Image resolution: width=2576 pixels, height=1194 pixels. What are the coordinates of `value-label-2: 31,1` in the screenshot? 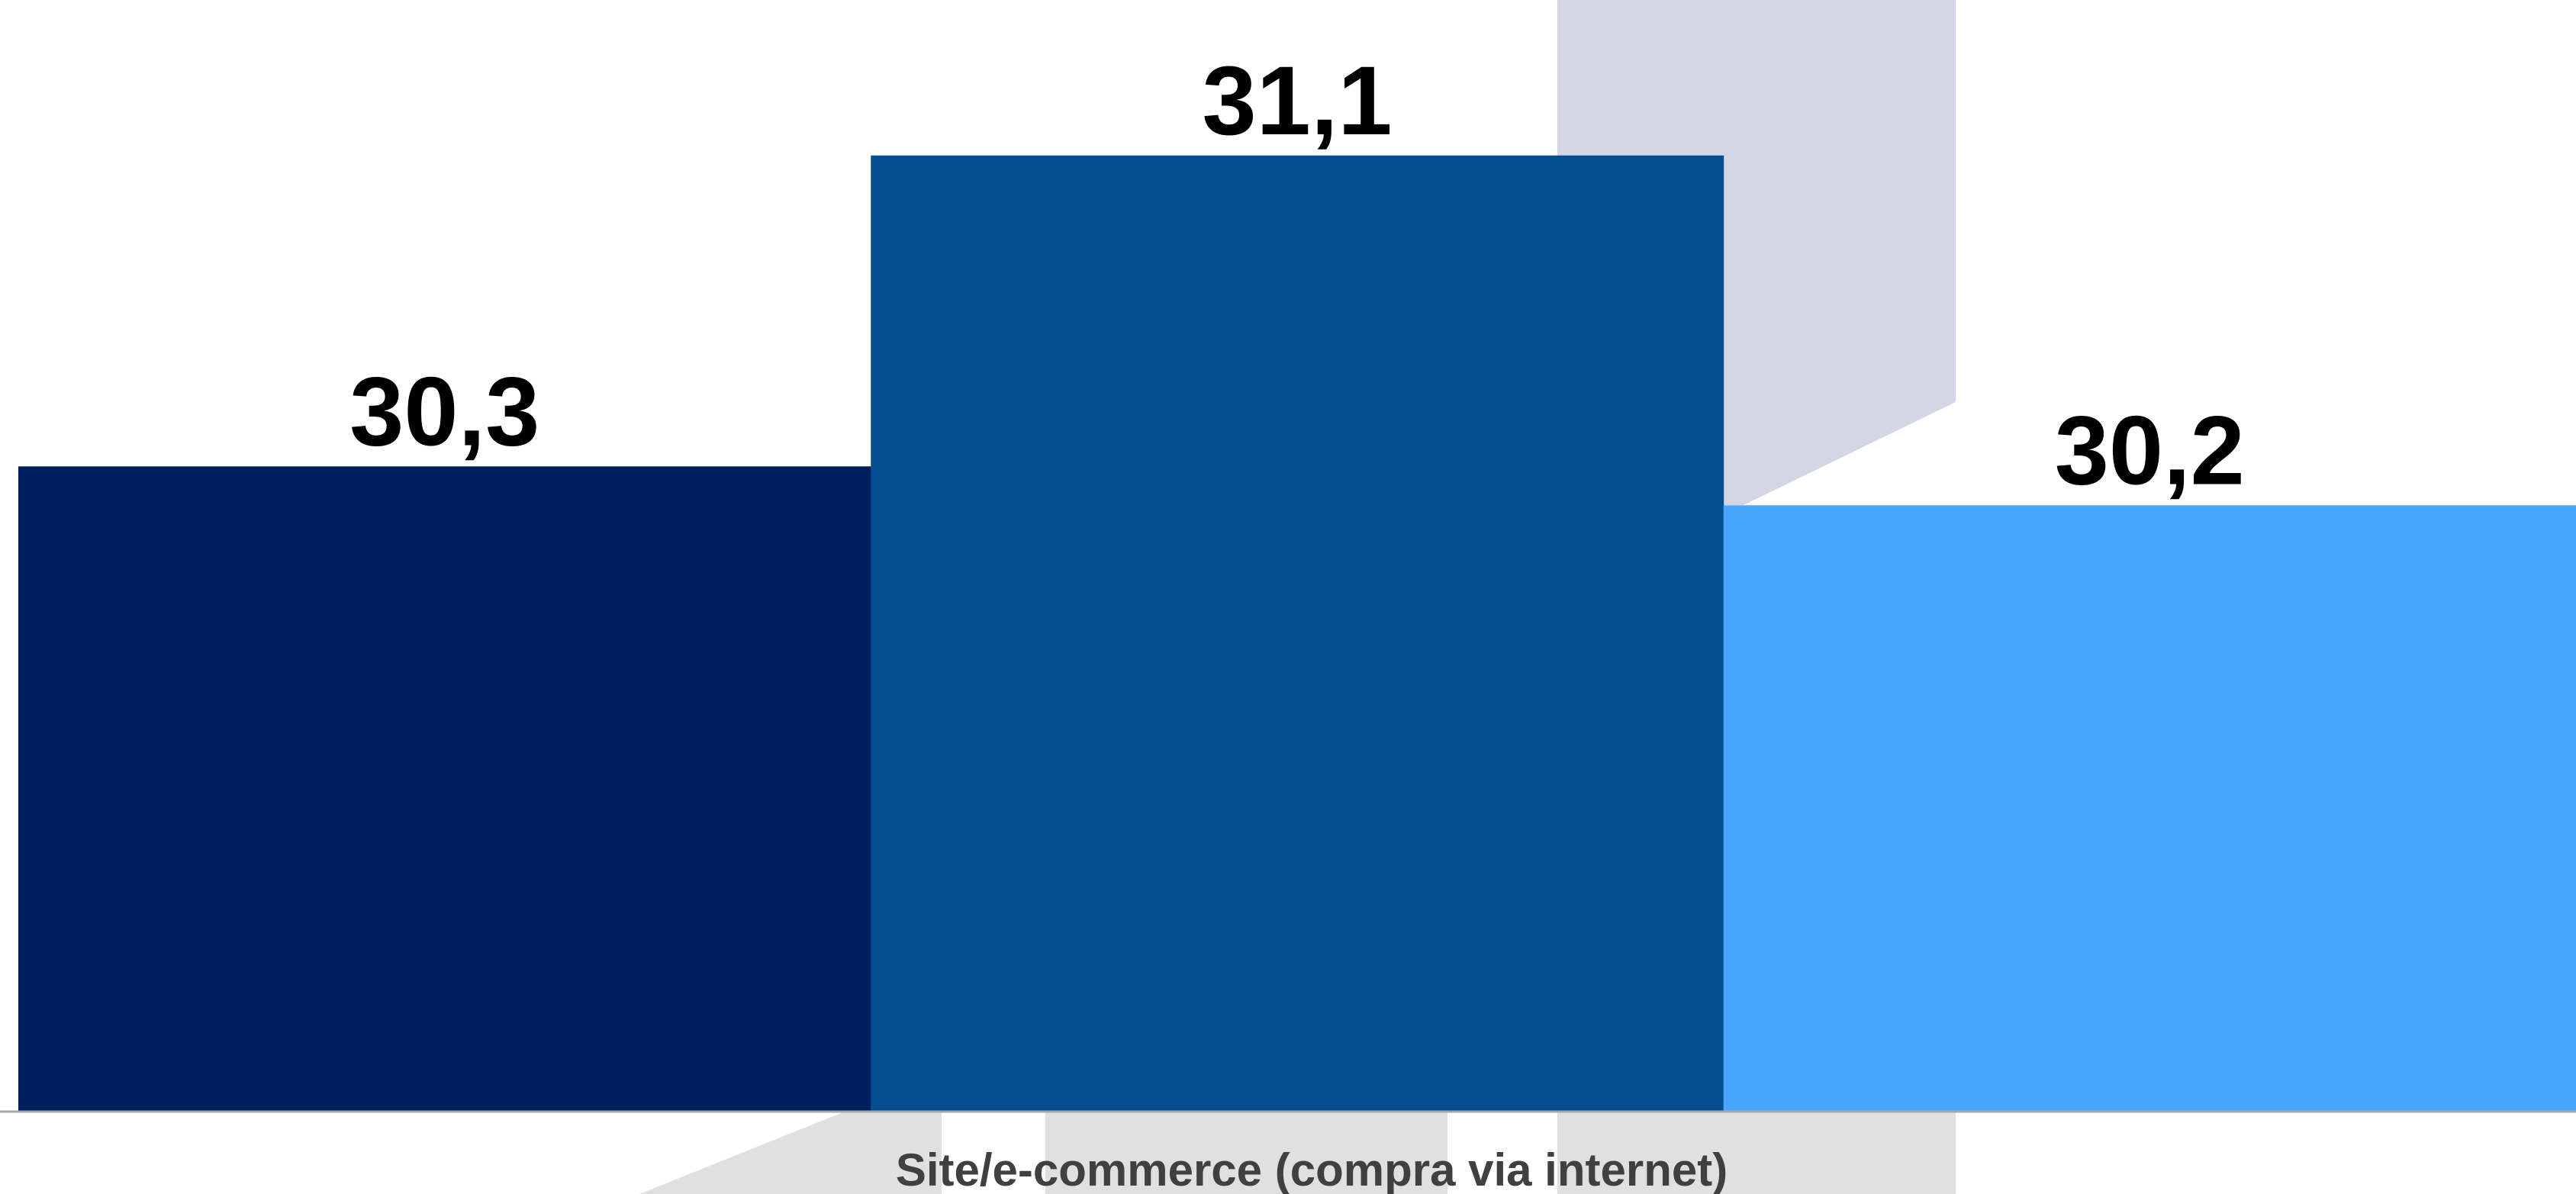 It's located at (1297, 101).